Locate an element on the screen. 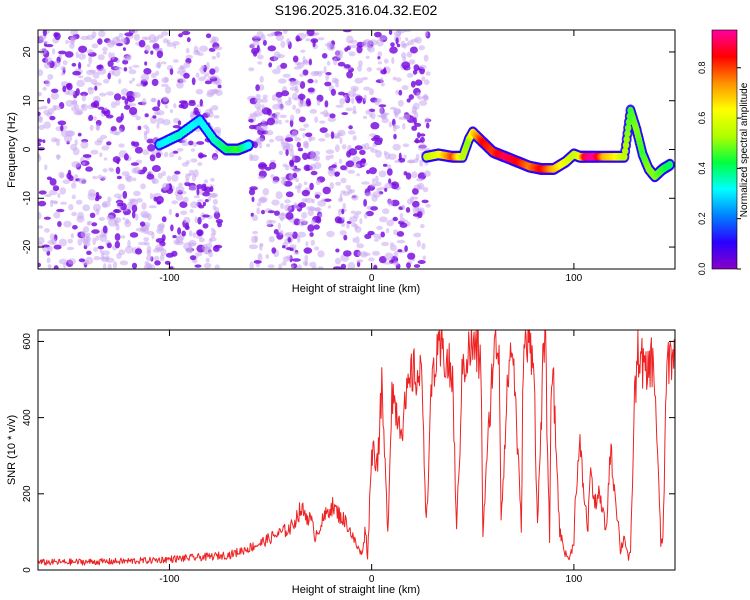  ridge-point is located at coordinates (248, 145).